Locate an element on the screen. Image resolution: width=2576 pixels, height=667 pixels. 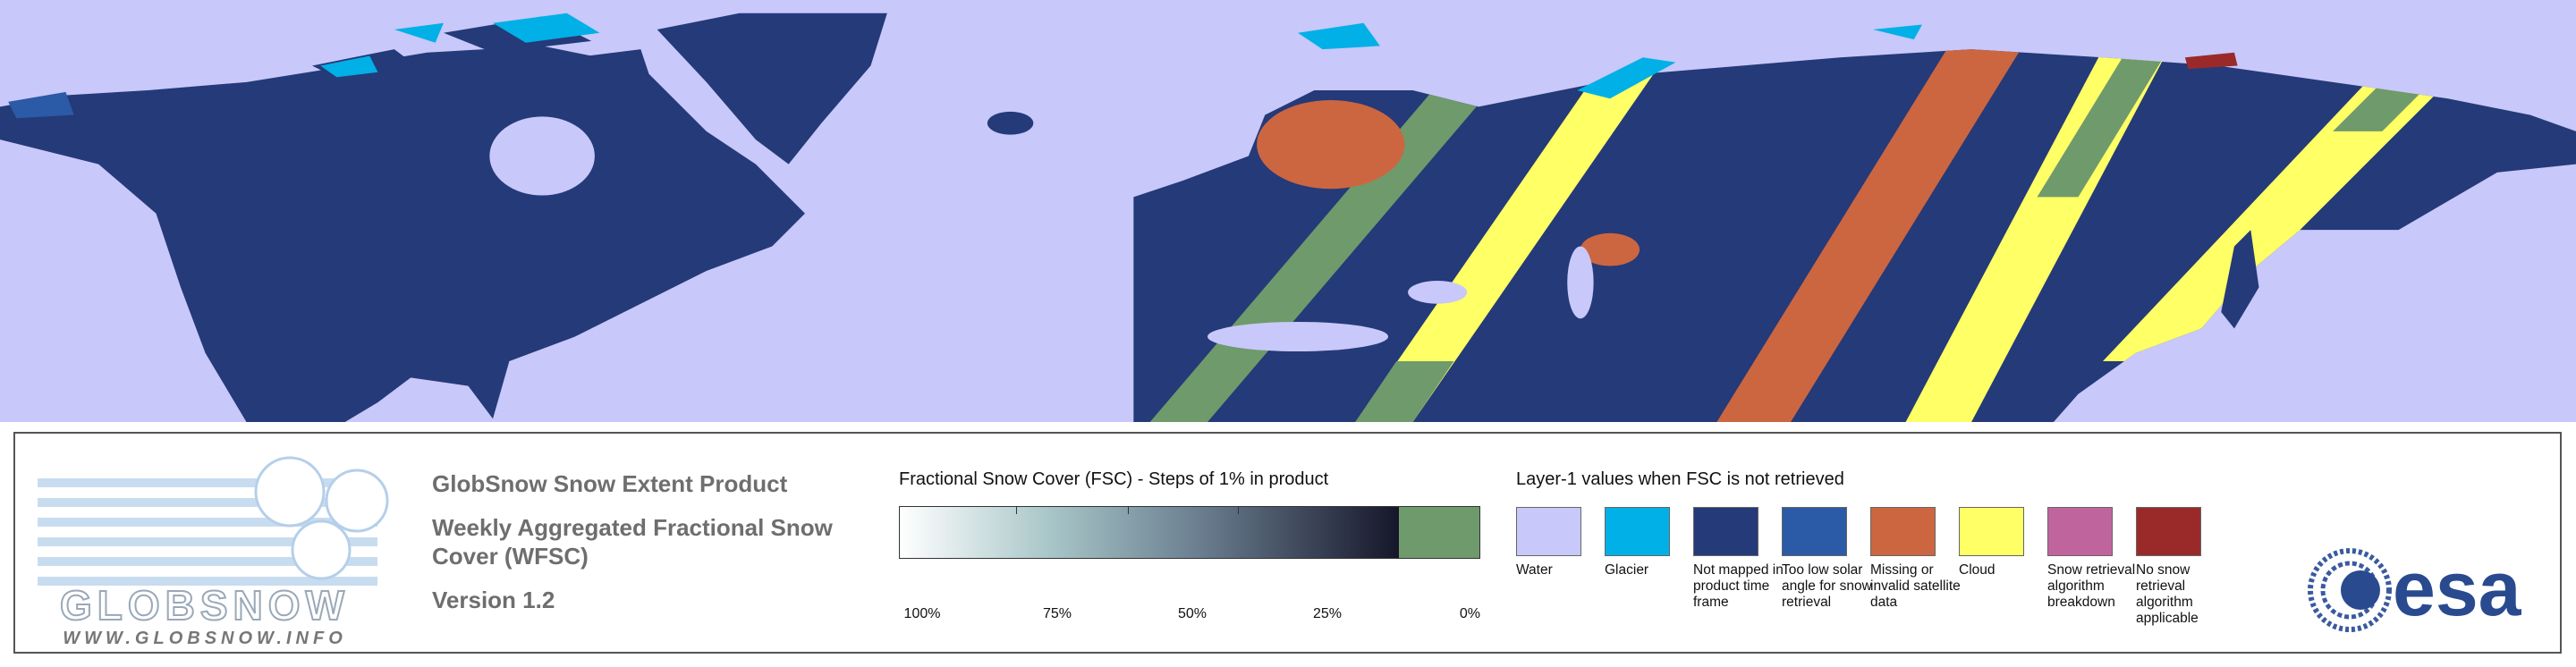
layer1-title: Layer-1 values when FSC is not retrieved is located at coordinates (1680, 479).